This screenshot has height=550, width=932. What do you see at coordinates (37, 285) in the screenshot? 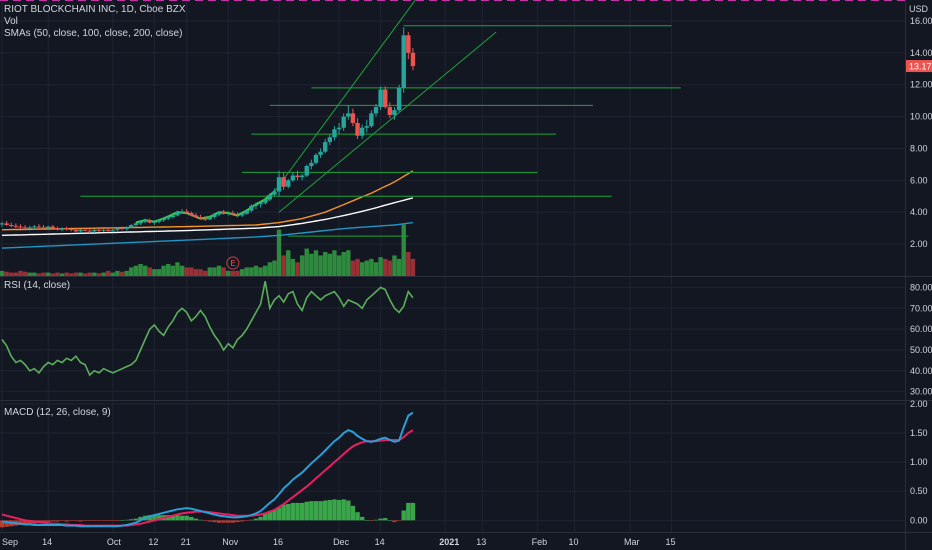
I see `rsi-label: RSI (14, close)` at bounding box center [37, 285].